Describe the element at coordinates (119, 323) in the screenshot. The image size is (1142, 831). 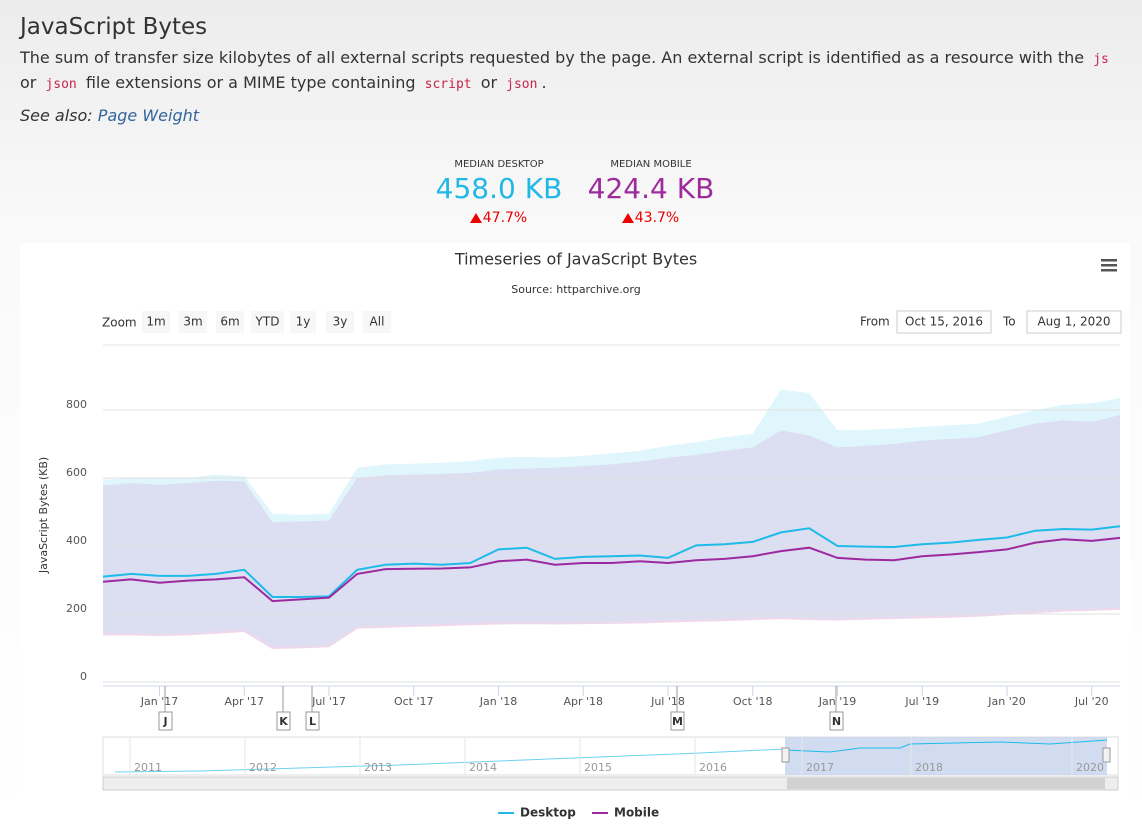
I see `zoom-label: Zoom` at that location.